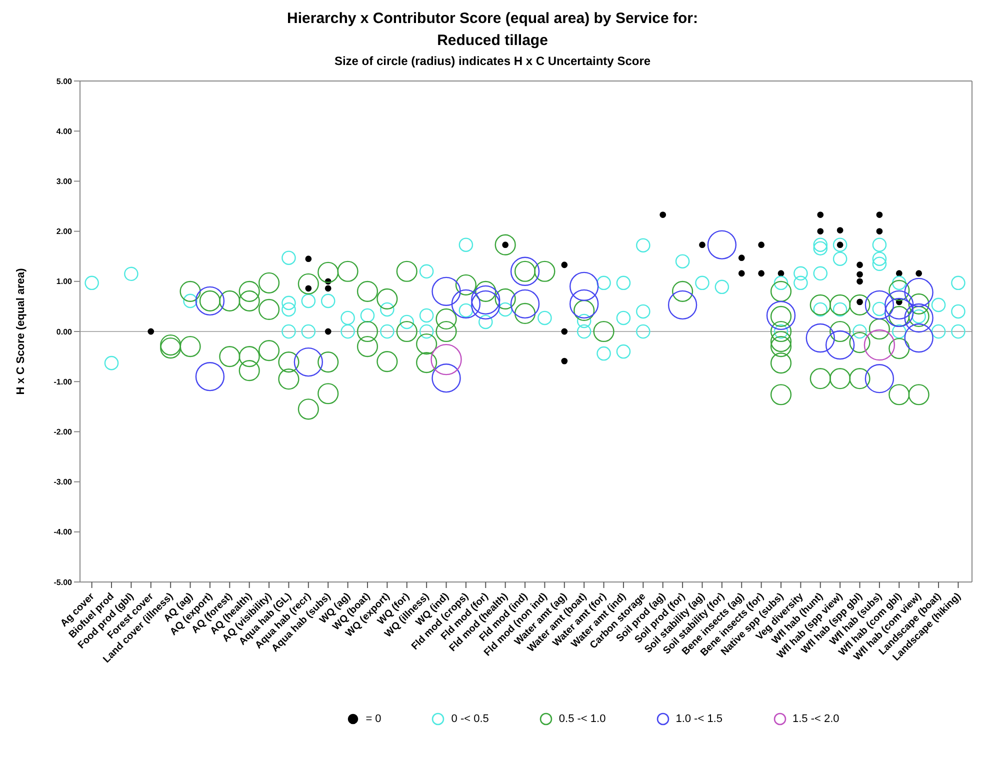  What do you see at coordinates (470, 719) in the screenshot?
I see `legend-label: 0 -< 0.5` at bounding box center [470, 719].